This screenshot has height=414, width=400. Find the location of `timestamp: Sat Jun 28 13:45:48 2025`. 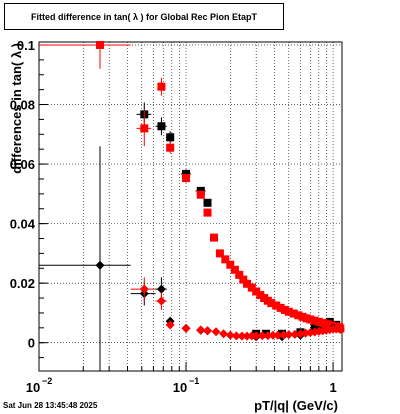

timestamp: Sat Jun 28 13:45:48 2025 is located at coordinates (50, 405).